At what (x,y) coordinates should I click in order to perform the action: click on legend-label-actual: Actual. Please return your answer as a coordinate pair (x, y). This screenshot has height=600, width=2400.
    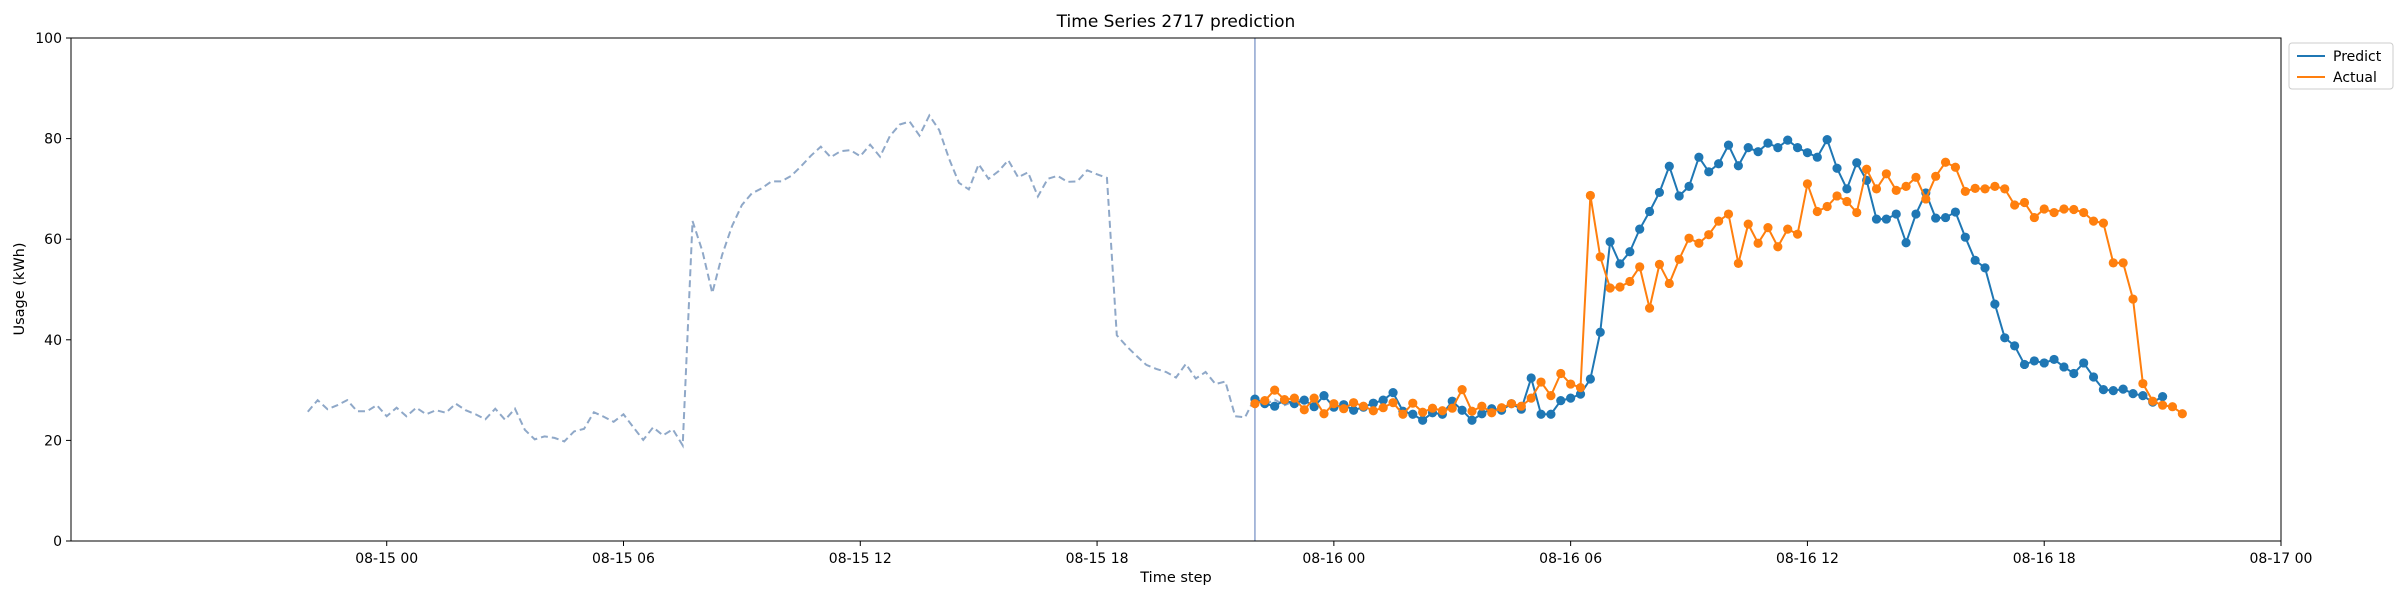
    Looking at the image, I should click on (2355, 78).